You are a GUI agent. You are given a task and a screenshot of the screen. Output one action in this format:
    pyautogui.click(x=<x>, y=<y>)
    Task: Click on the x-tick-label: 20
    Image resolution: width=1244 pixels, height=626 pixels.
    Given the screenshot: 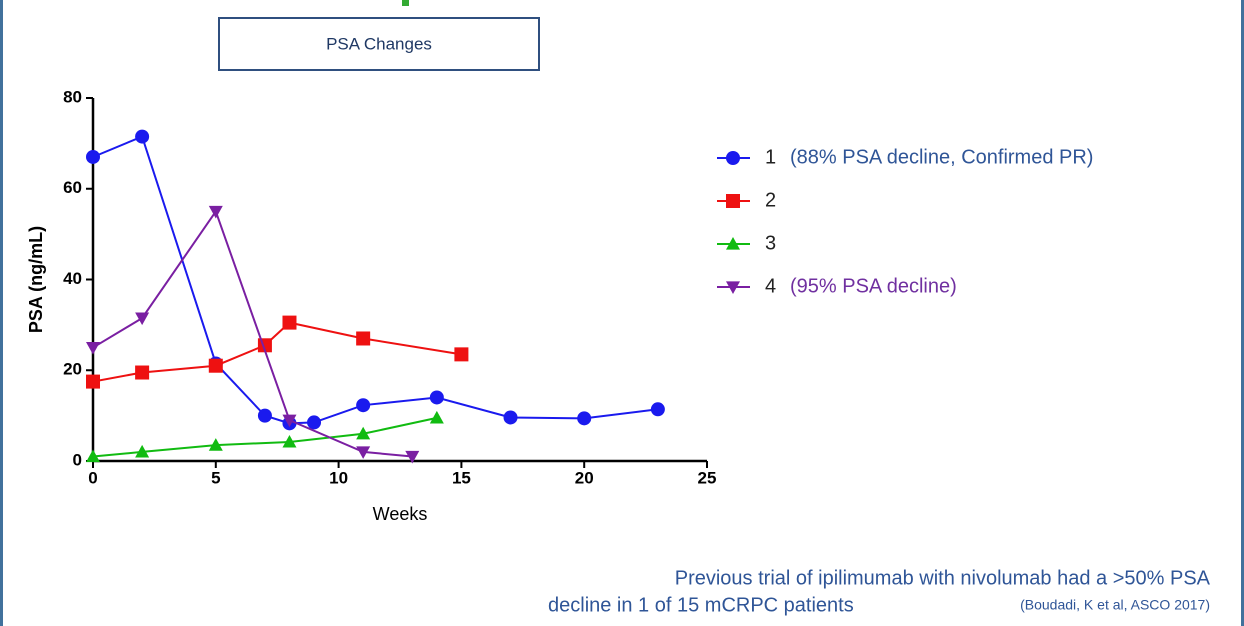 What is the action you would take?
    pyautogui.click(x=584, y=477)
    